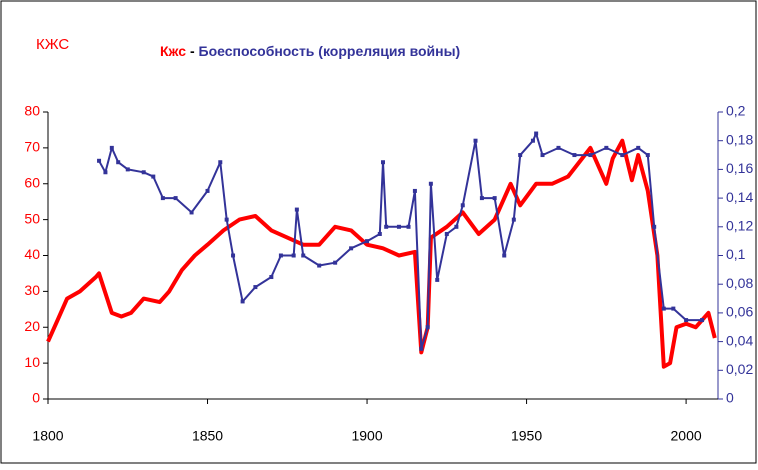 The width and height of the screenshot is (758, 470). Describe the element at coordinates (730, 398) in the screenshot. I see `y2-tick-label: 0` at that location.